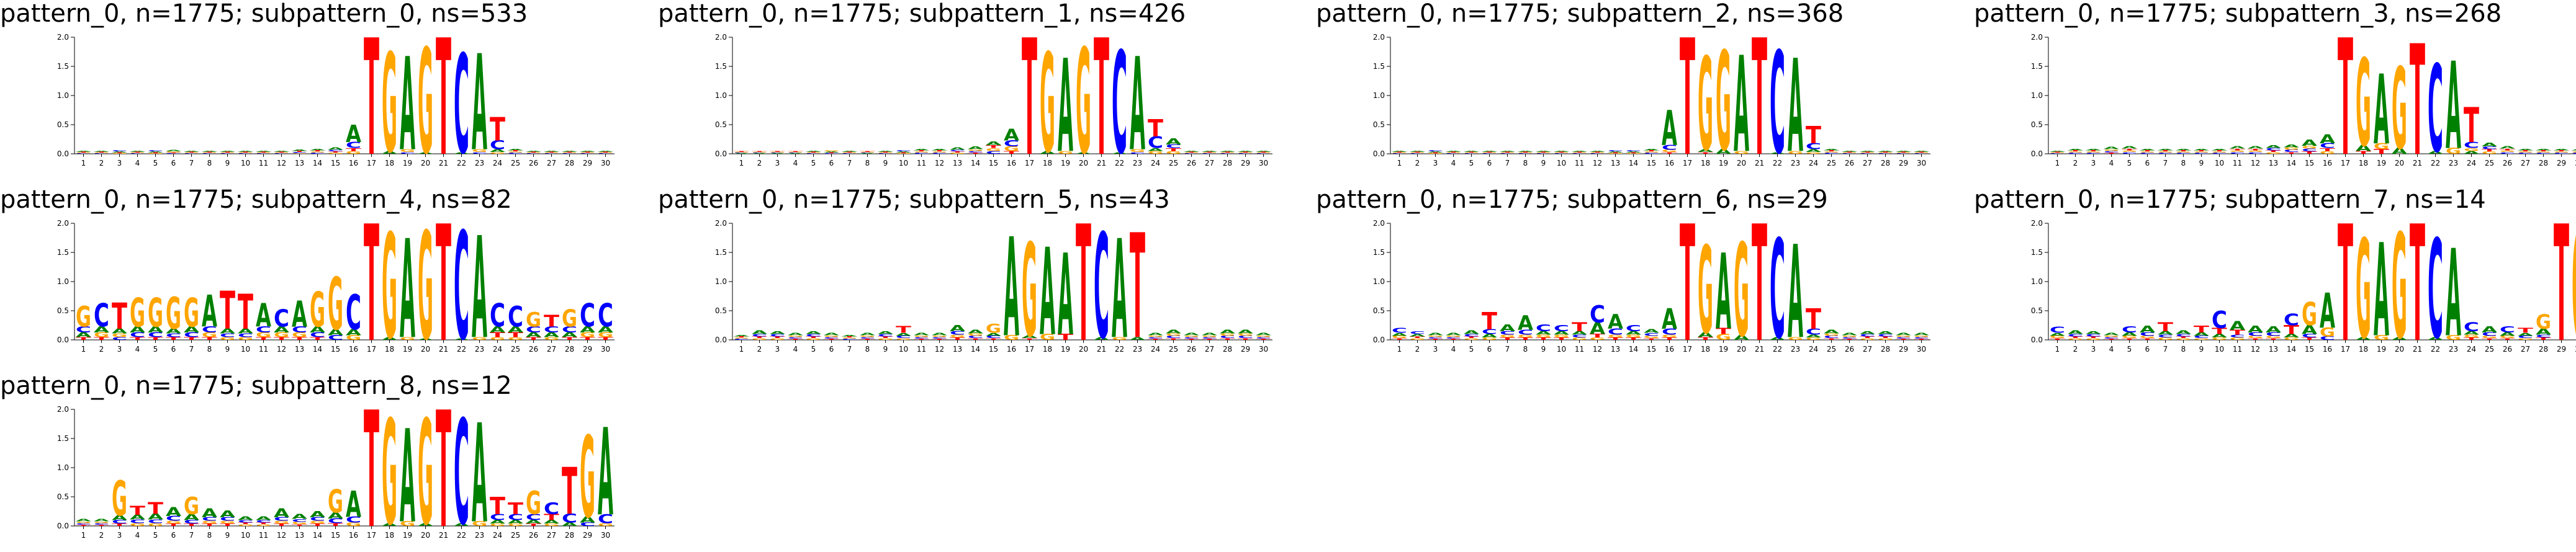 The width and height of the screenshot is (2576, 552). What do you see at coordinates (63, 340) in the screenshot?
I see `y-tick-label: 0.0` at bounding box center [63, 340].